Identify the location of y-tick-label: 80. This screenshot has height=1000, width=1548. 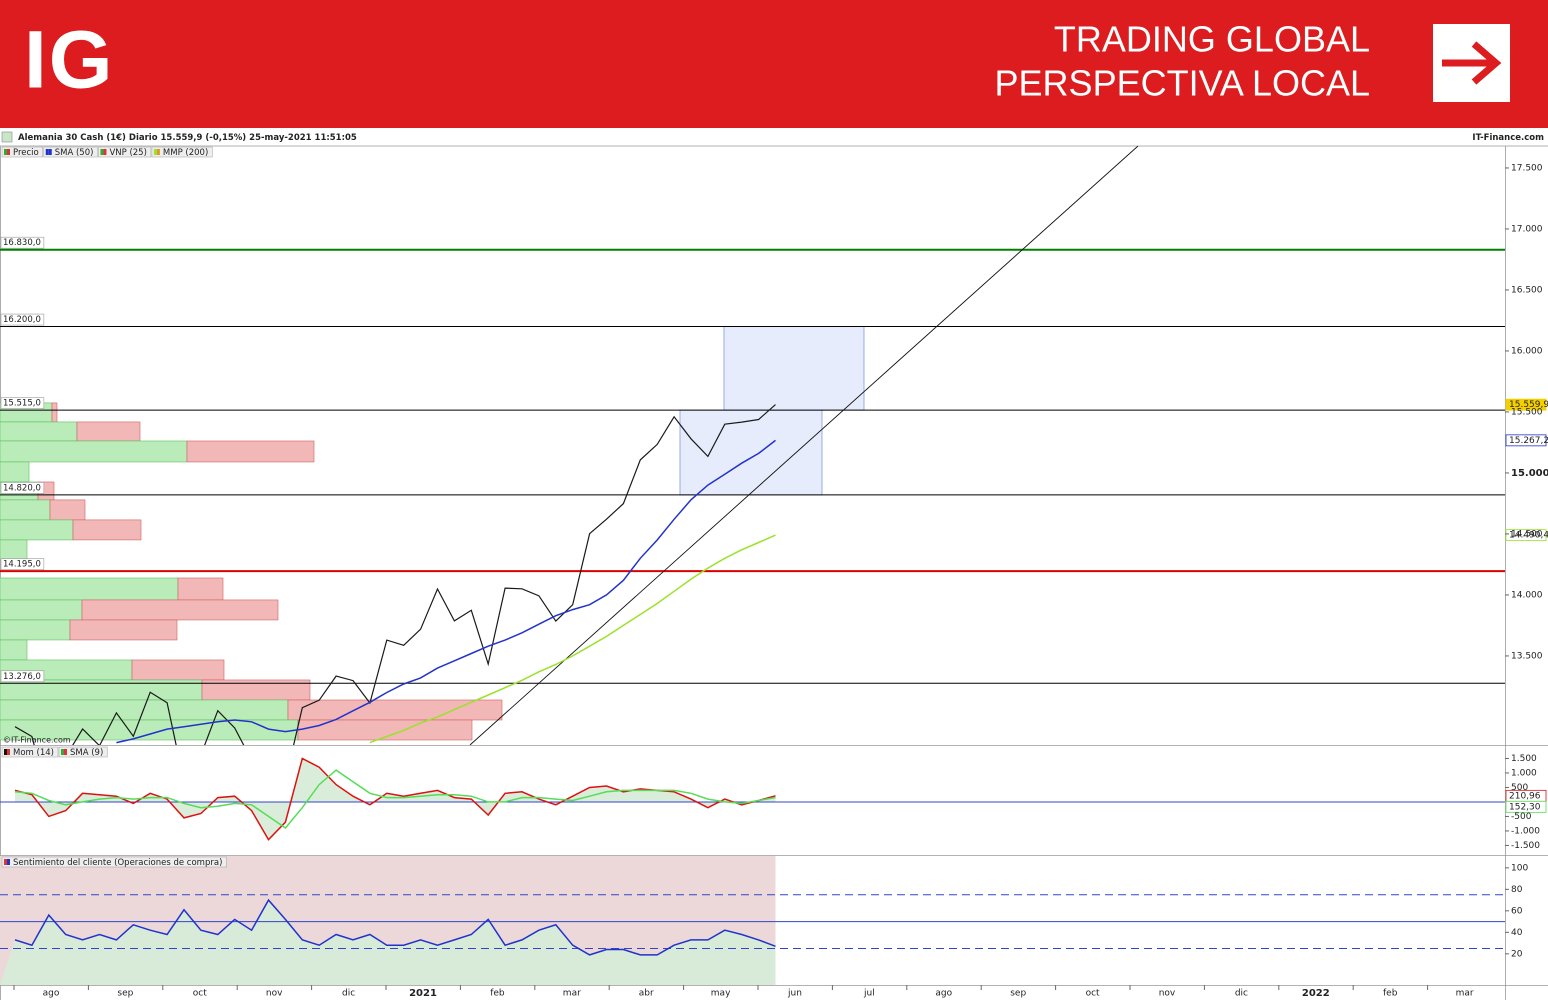
(1517, 890).